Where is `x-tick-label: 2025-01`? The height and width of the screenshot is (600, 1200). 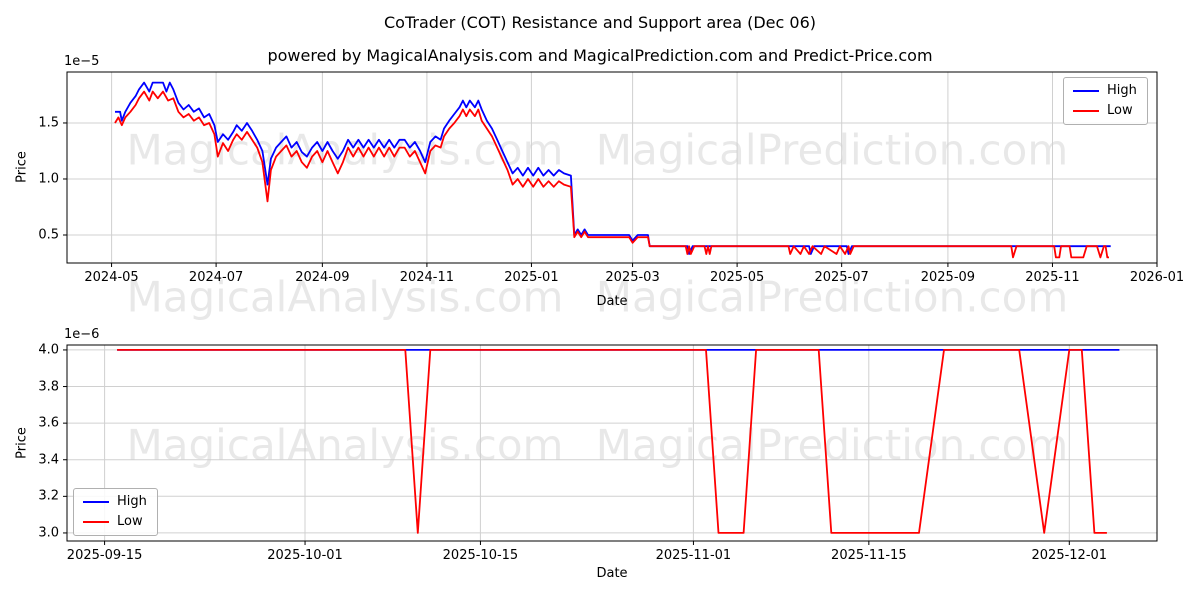
x-tick-label: 2025-01 is located at coordinates (531, 277).